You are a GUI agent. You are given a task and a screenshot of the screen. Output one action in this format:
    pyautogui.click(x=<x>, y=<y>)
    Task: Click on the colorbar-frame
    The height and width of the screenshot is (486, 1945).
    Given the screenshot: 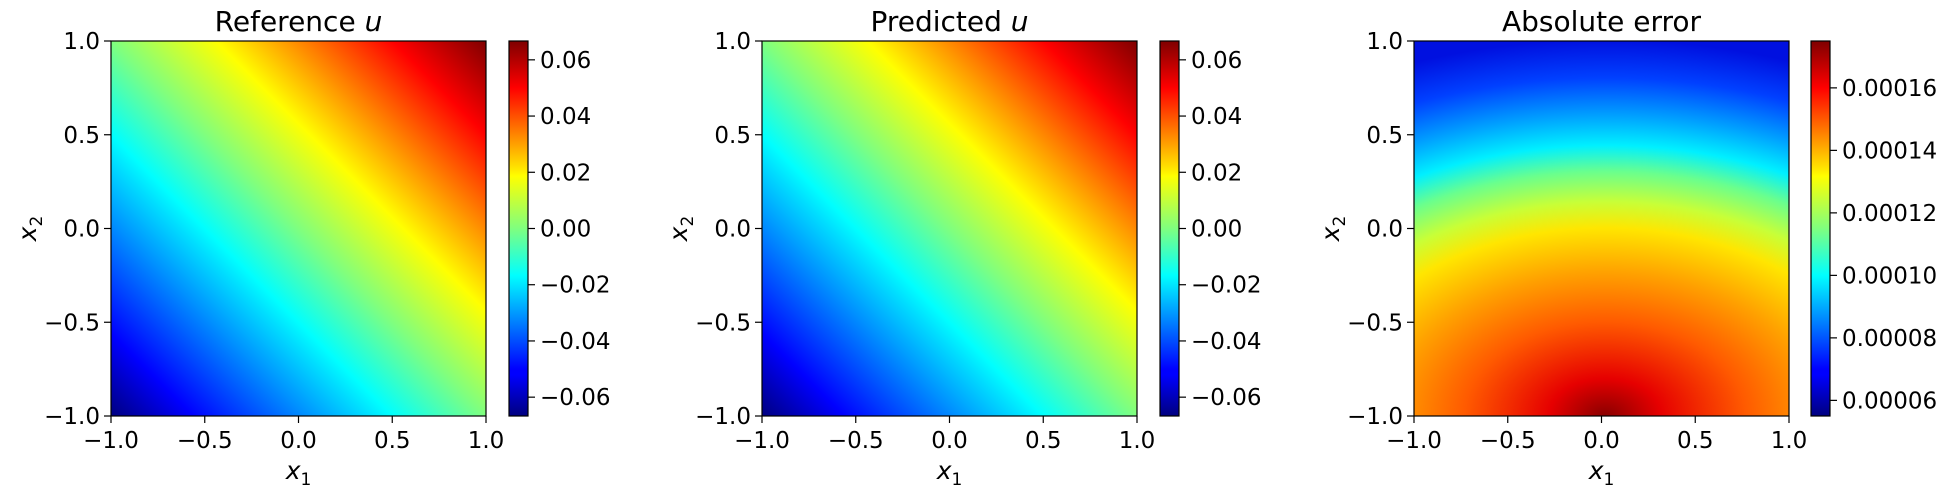 What is the action you would take?
    pyautogui.click(x=1820, y=228)
    